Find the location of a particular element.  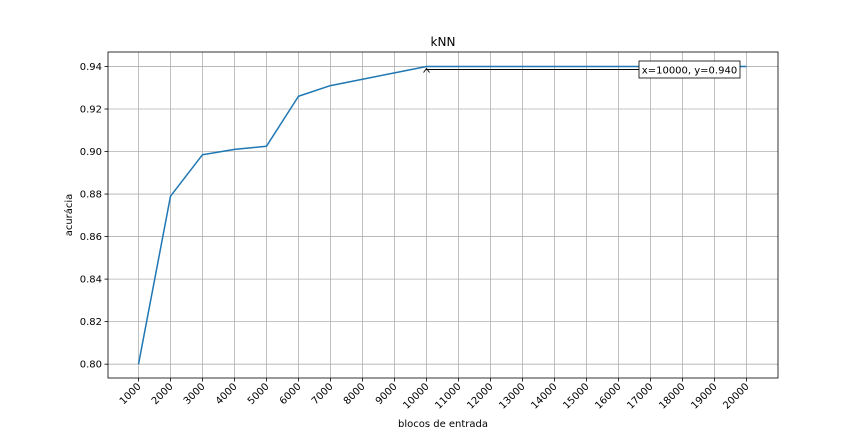

y-tick-label: 0.82 is located at coordinates (91, 322).